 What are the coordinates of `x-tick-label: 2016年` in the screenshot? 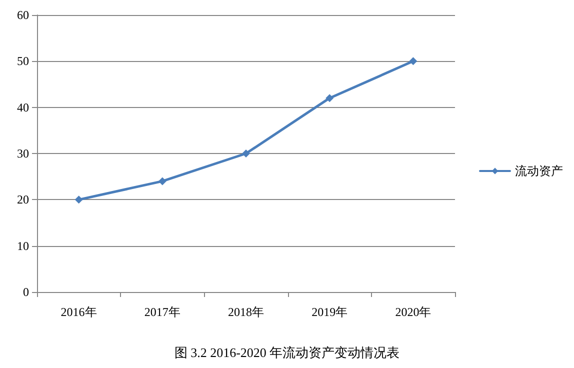 It's located at (78, 312).